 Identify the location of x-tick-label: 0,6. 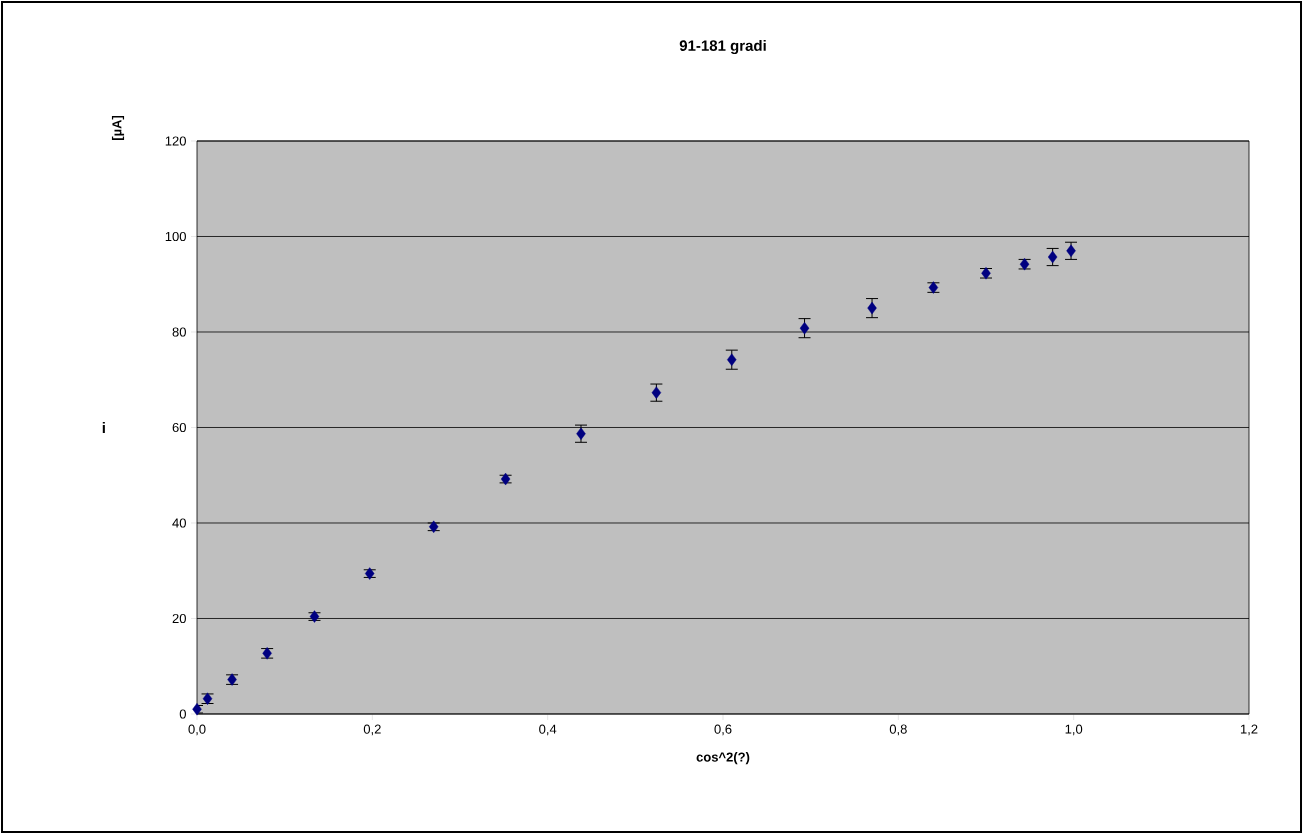
(723, 730).